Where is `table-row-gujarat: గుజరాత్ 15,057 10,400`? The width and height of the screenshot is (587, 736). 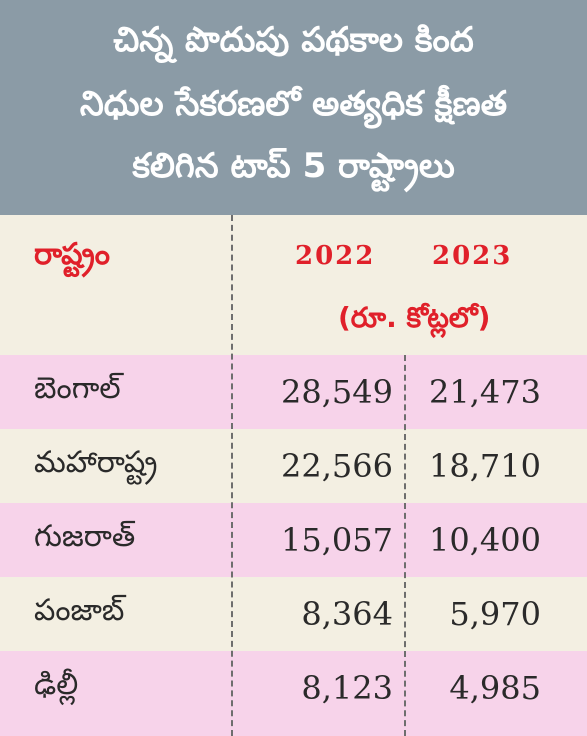
table-row-gujarat: గుజరాత్ 15,057 10,400 is located at coordinates (293, 540).